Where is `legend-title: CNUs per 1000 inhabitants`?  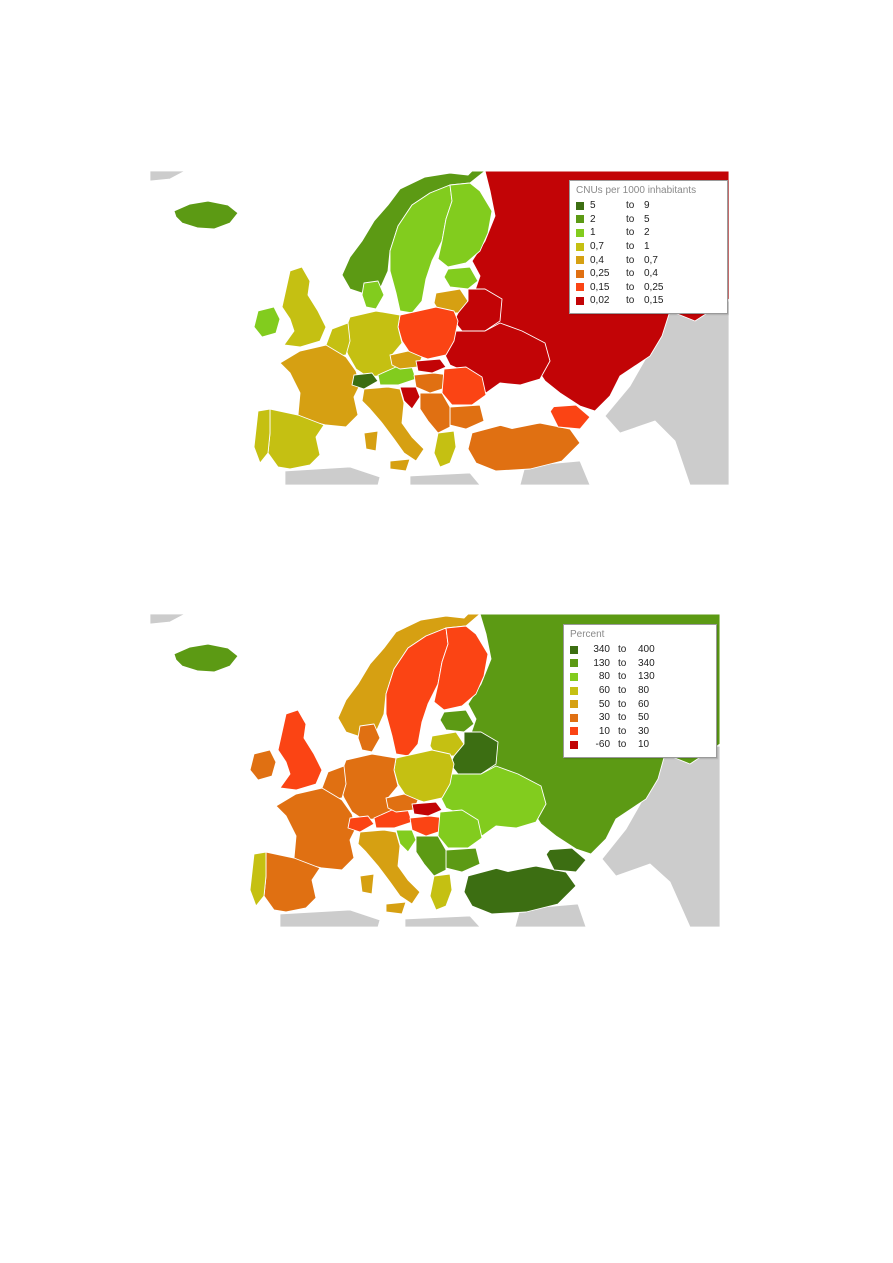 legend-title: CNUs per 1000 inhabitants is located at coordinates (636, 190).